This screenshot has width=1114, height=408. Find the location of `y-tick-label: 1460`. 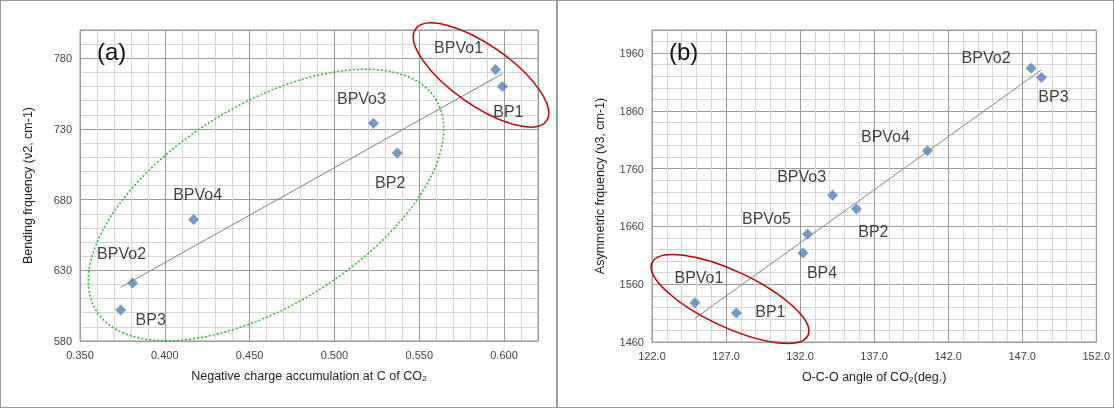

y-tick-label: 1460 is located at coordinates (631, 342).